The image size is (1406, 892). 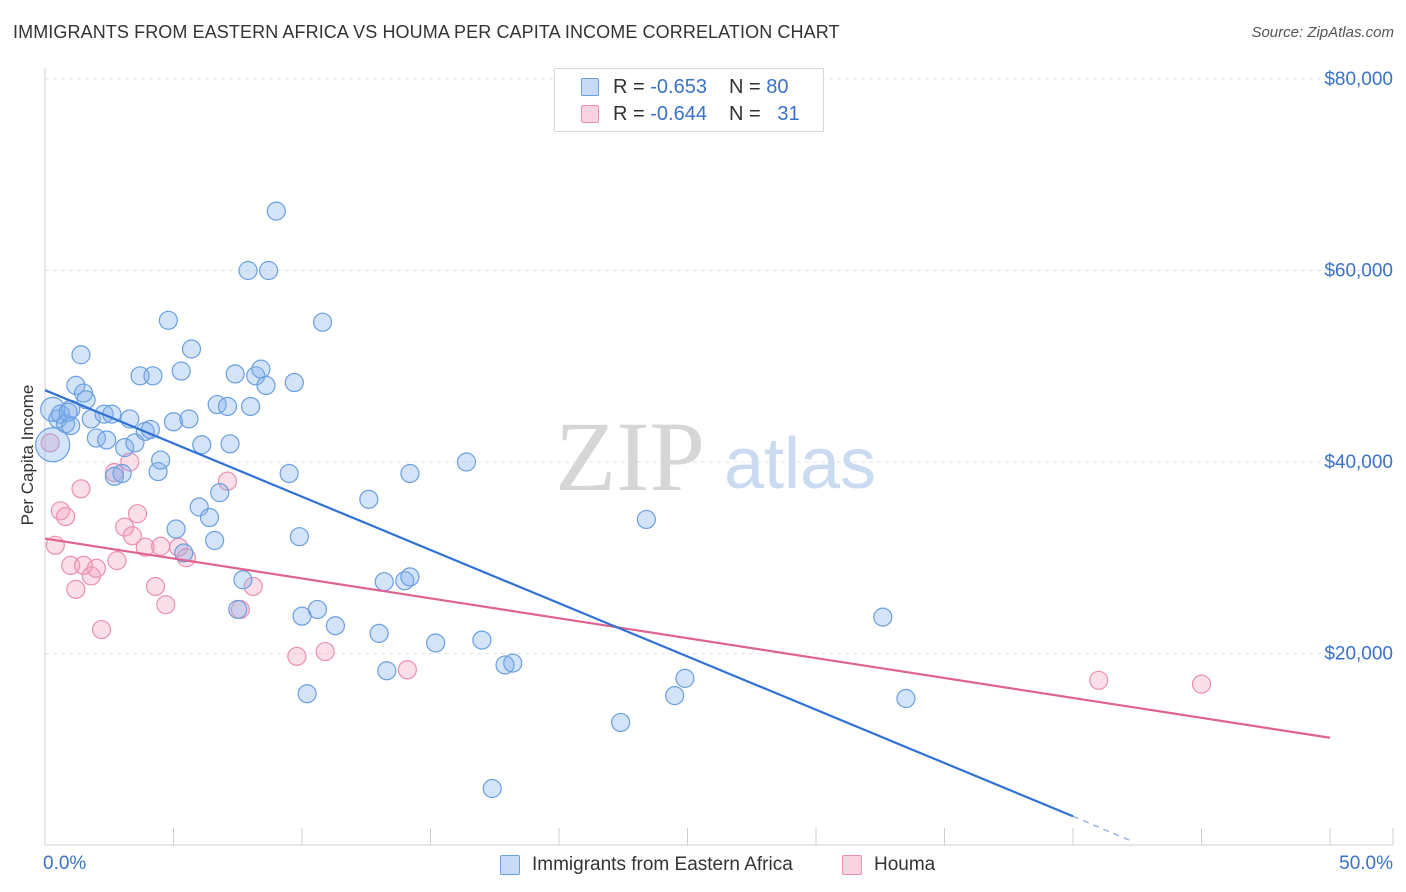 What do you see at coordinates (1358, 79) in the screenshot?
I see `y-tick-label: $80,000` at bounding box center [1358, 79].